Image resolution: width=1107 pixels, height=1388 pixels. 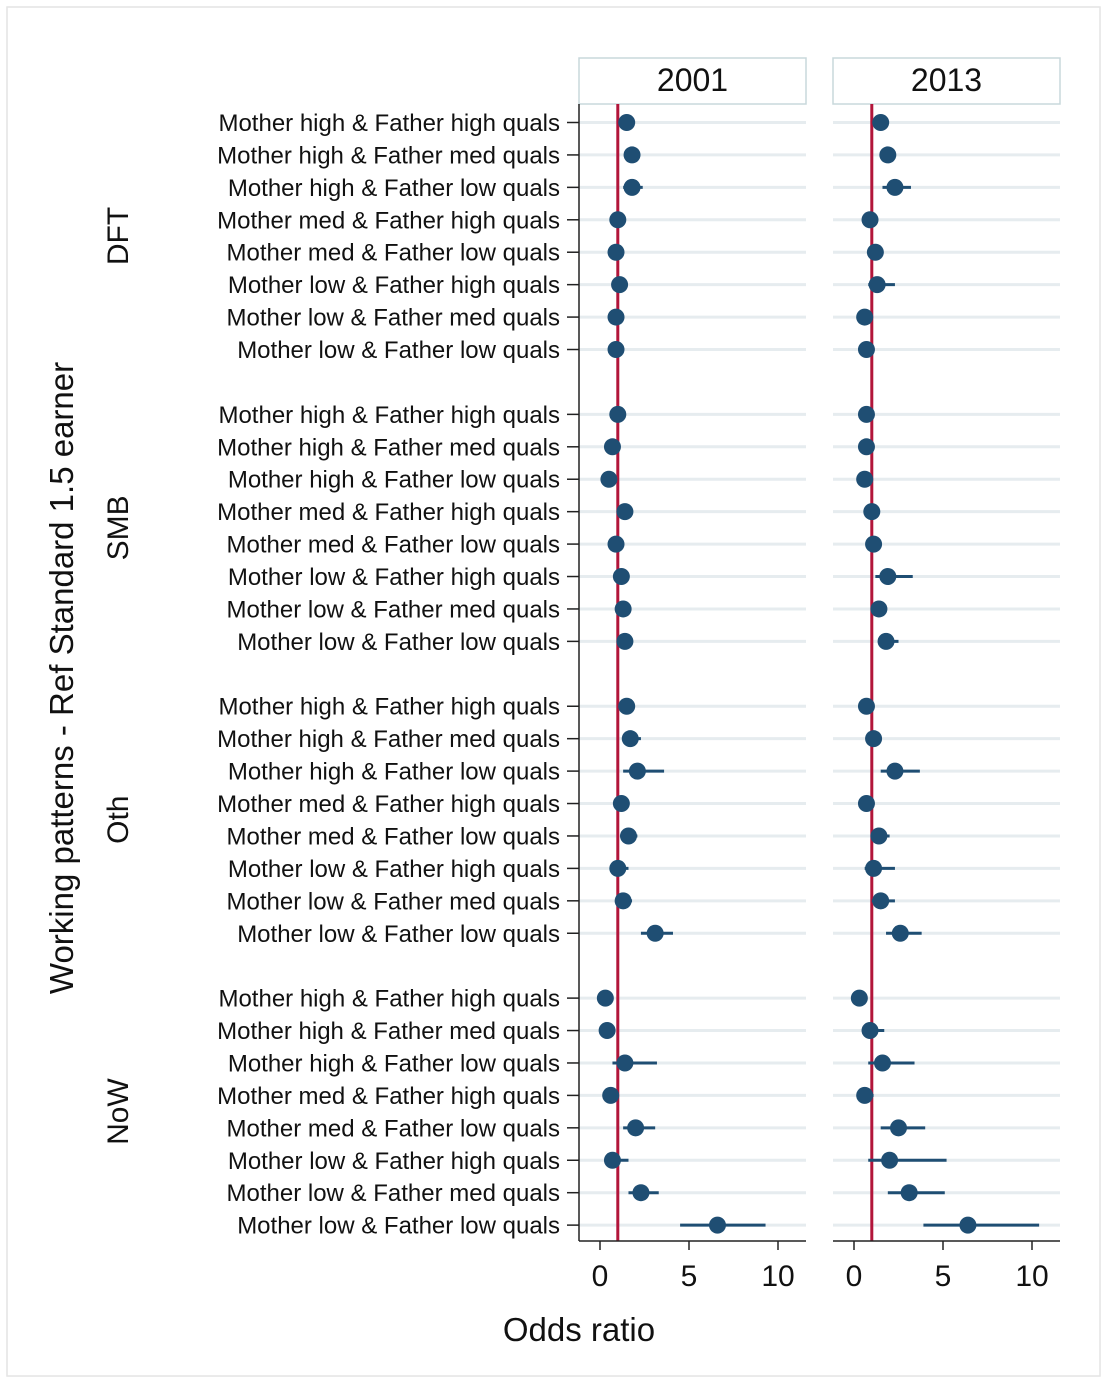 What do you see at coordinates (717, 1225) in the screenshot?
I see `marker-now-8-2001` at bounding box center [717, 1225].